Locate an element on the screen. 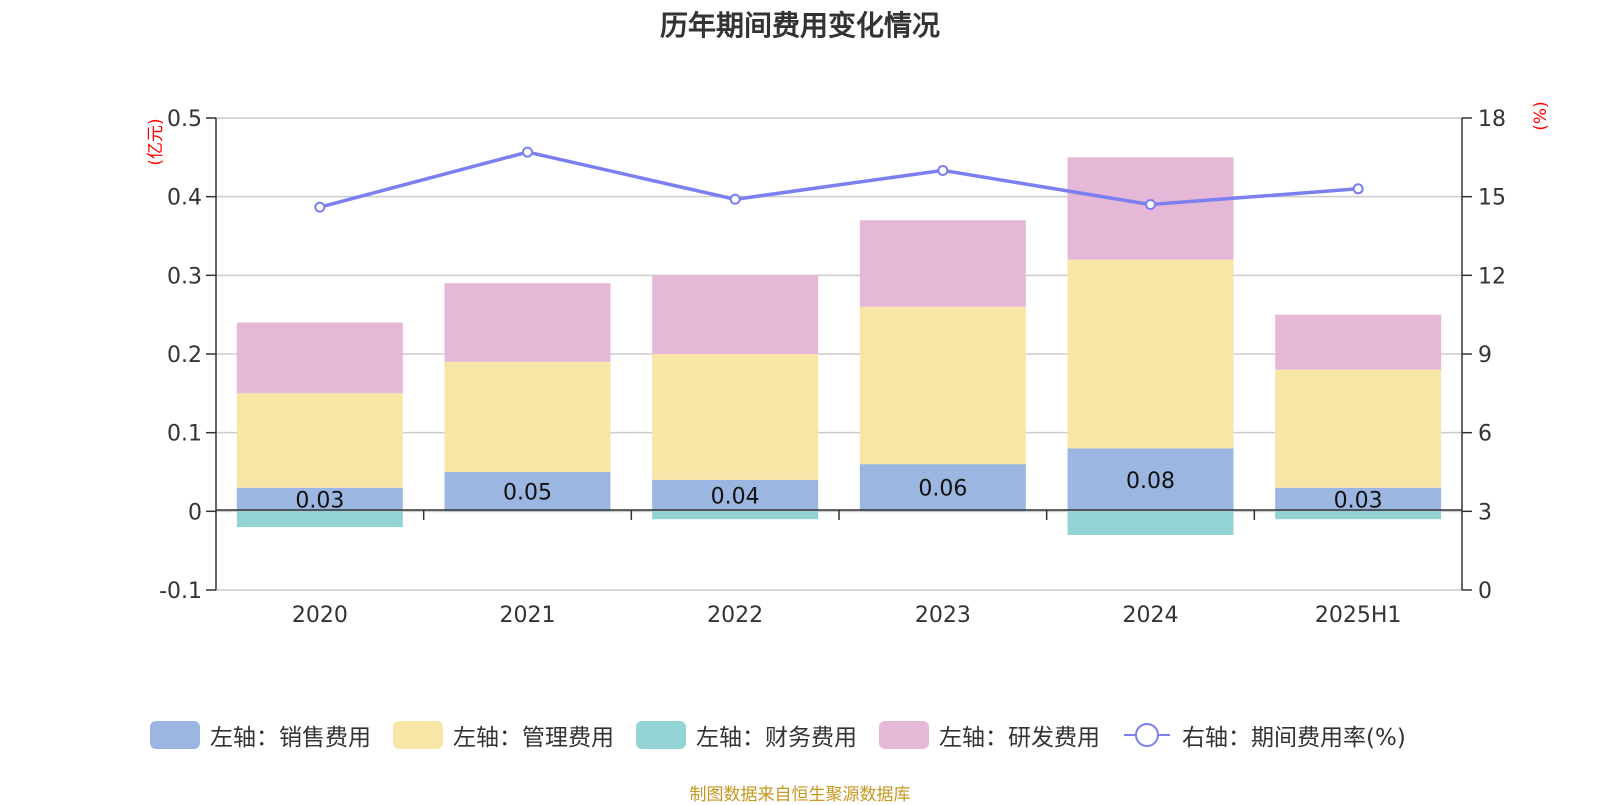  legend-item-rd: 左轴：研发费用 is located at coordinates (989, 735).